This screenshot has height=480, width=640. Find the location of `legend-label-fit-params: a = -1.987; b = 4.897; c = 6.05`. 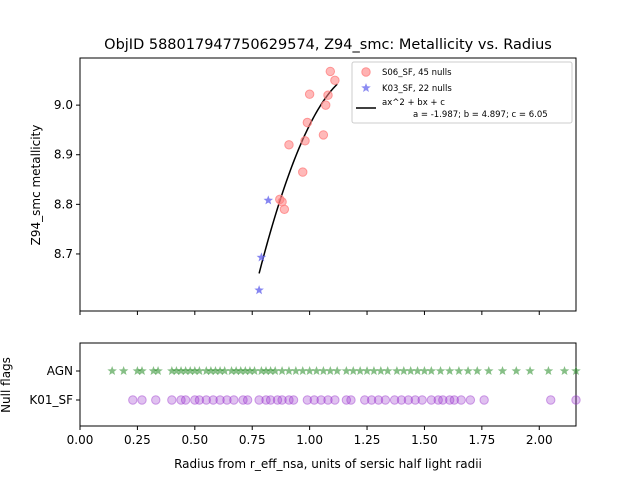

legend-label-fit-params: a = -1.987; b = 4.897; c = 6.05 is located at coordinates (480, 115).